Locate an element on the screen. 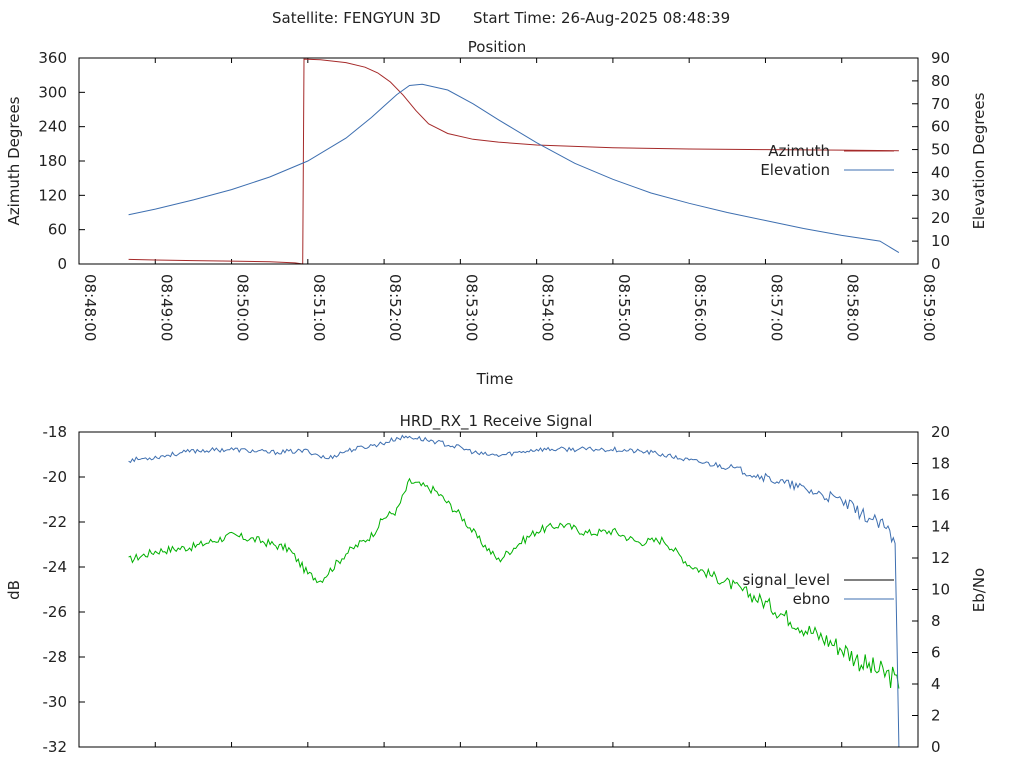  y2-tick-label: 60 is located at coordinates (940, 127).